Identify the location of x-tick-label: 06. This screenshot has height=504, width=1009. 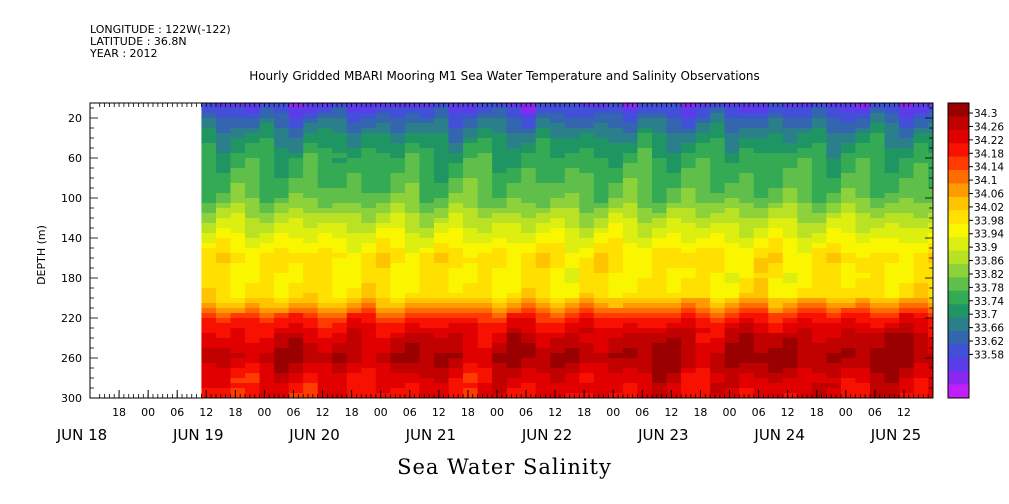
(526, 412).